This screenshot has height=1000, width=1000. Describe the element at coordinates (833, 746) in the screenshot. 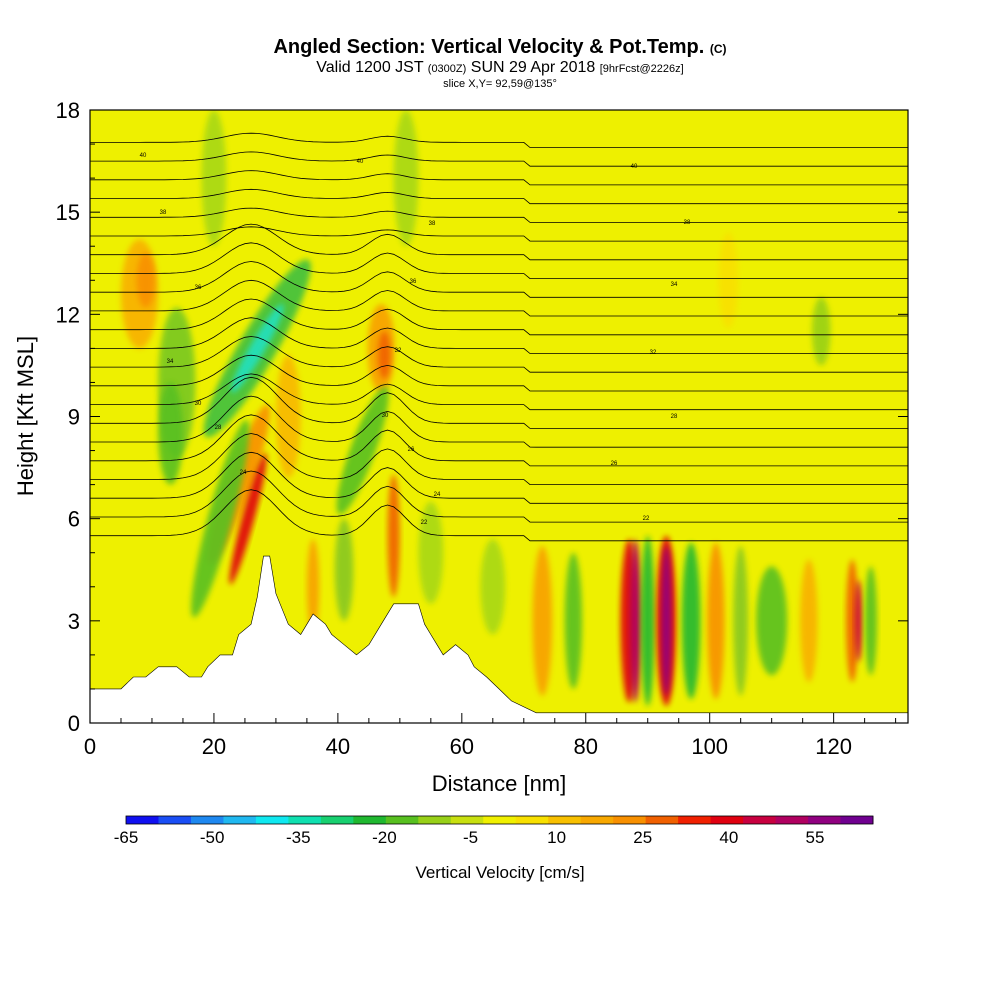

I see `x-tick-label: 120` at that location.